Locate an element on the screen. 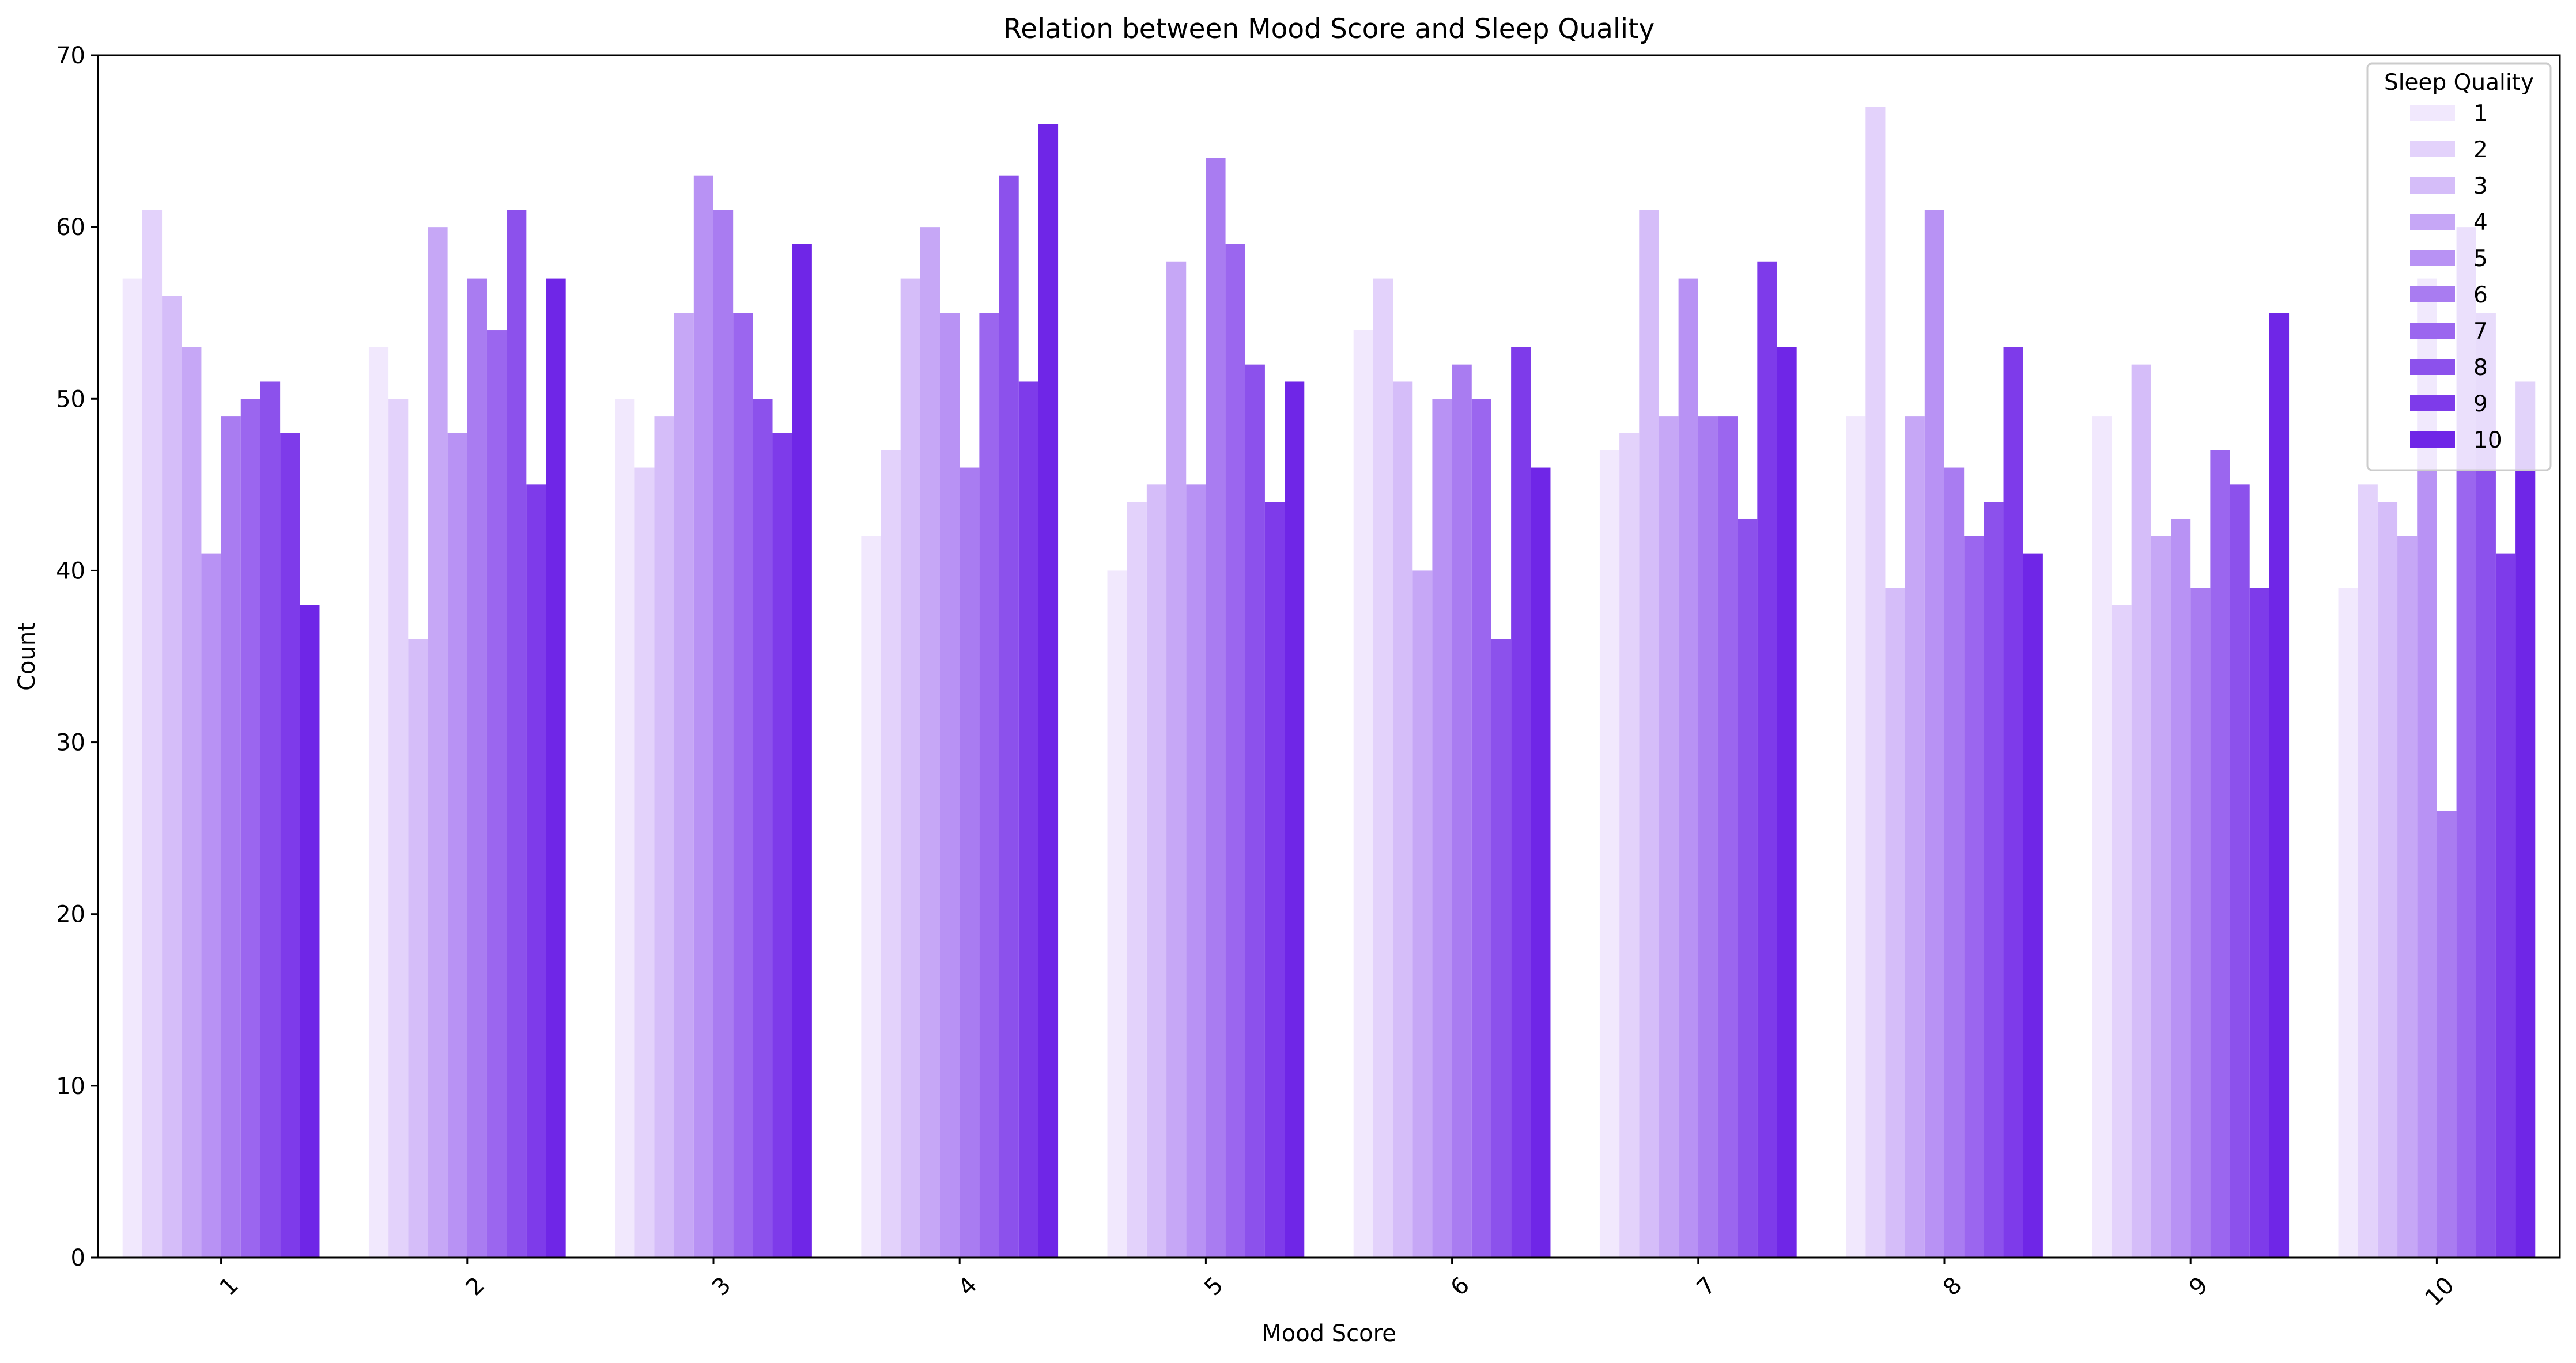 The image size is (2576, 1363). y-tick-label: 70 is located at coordinates (70, 56).